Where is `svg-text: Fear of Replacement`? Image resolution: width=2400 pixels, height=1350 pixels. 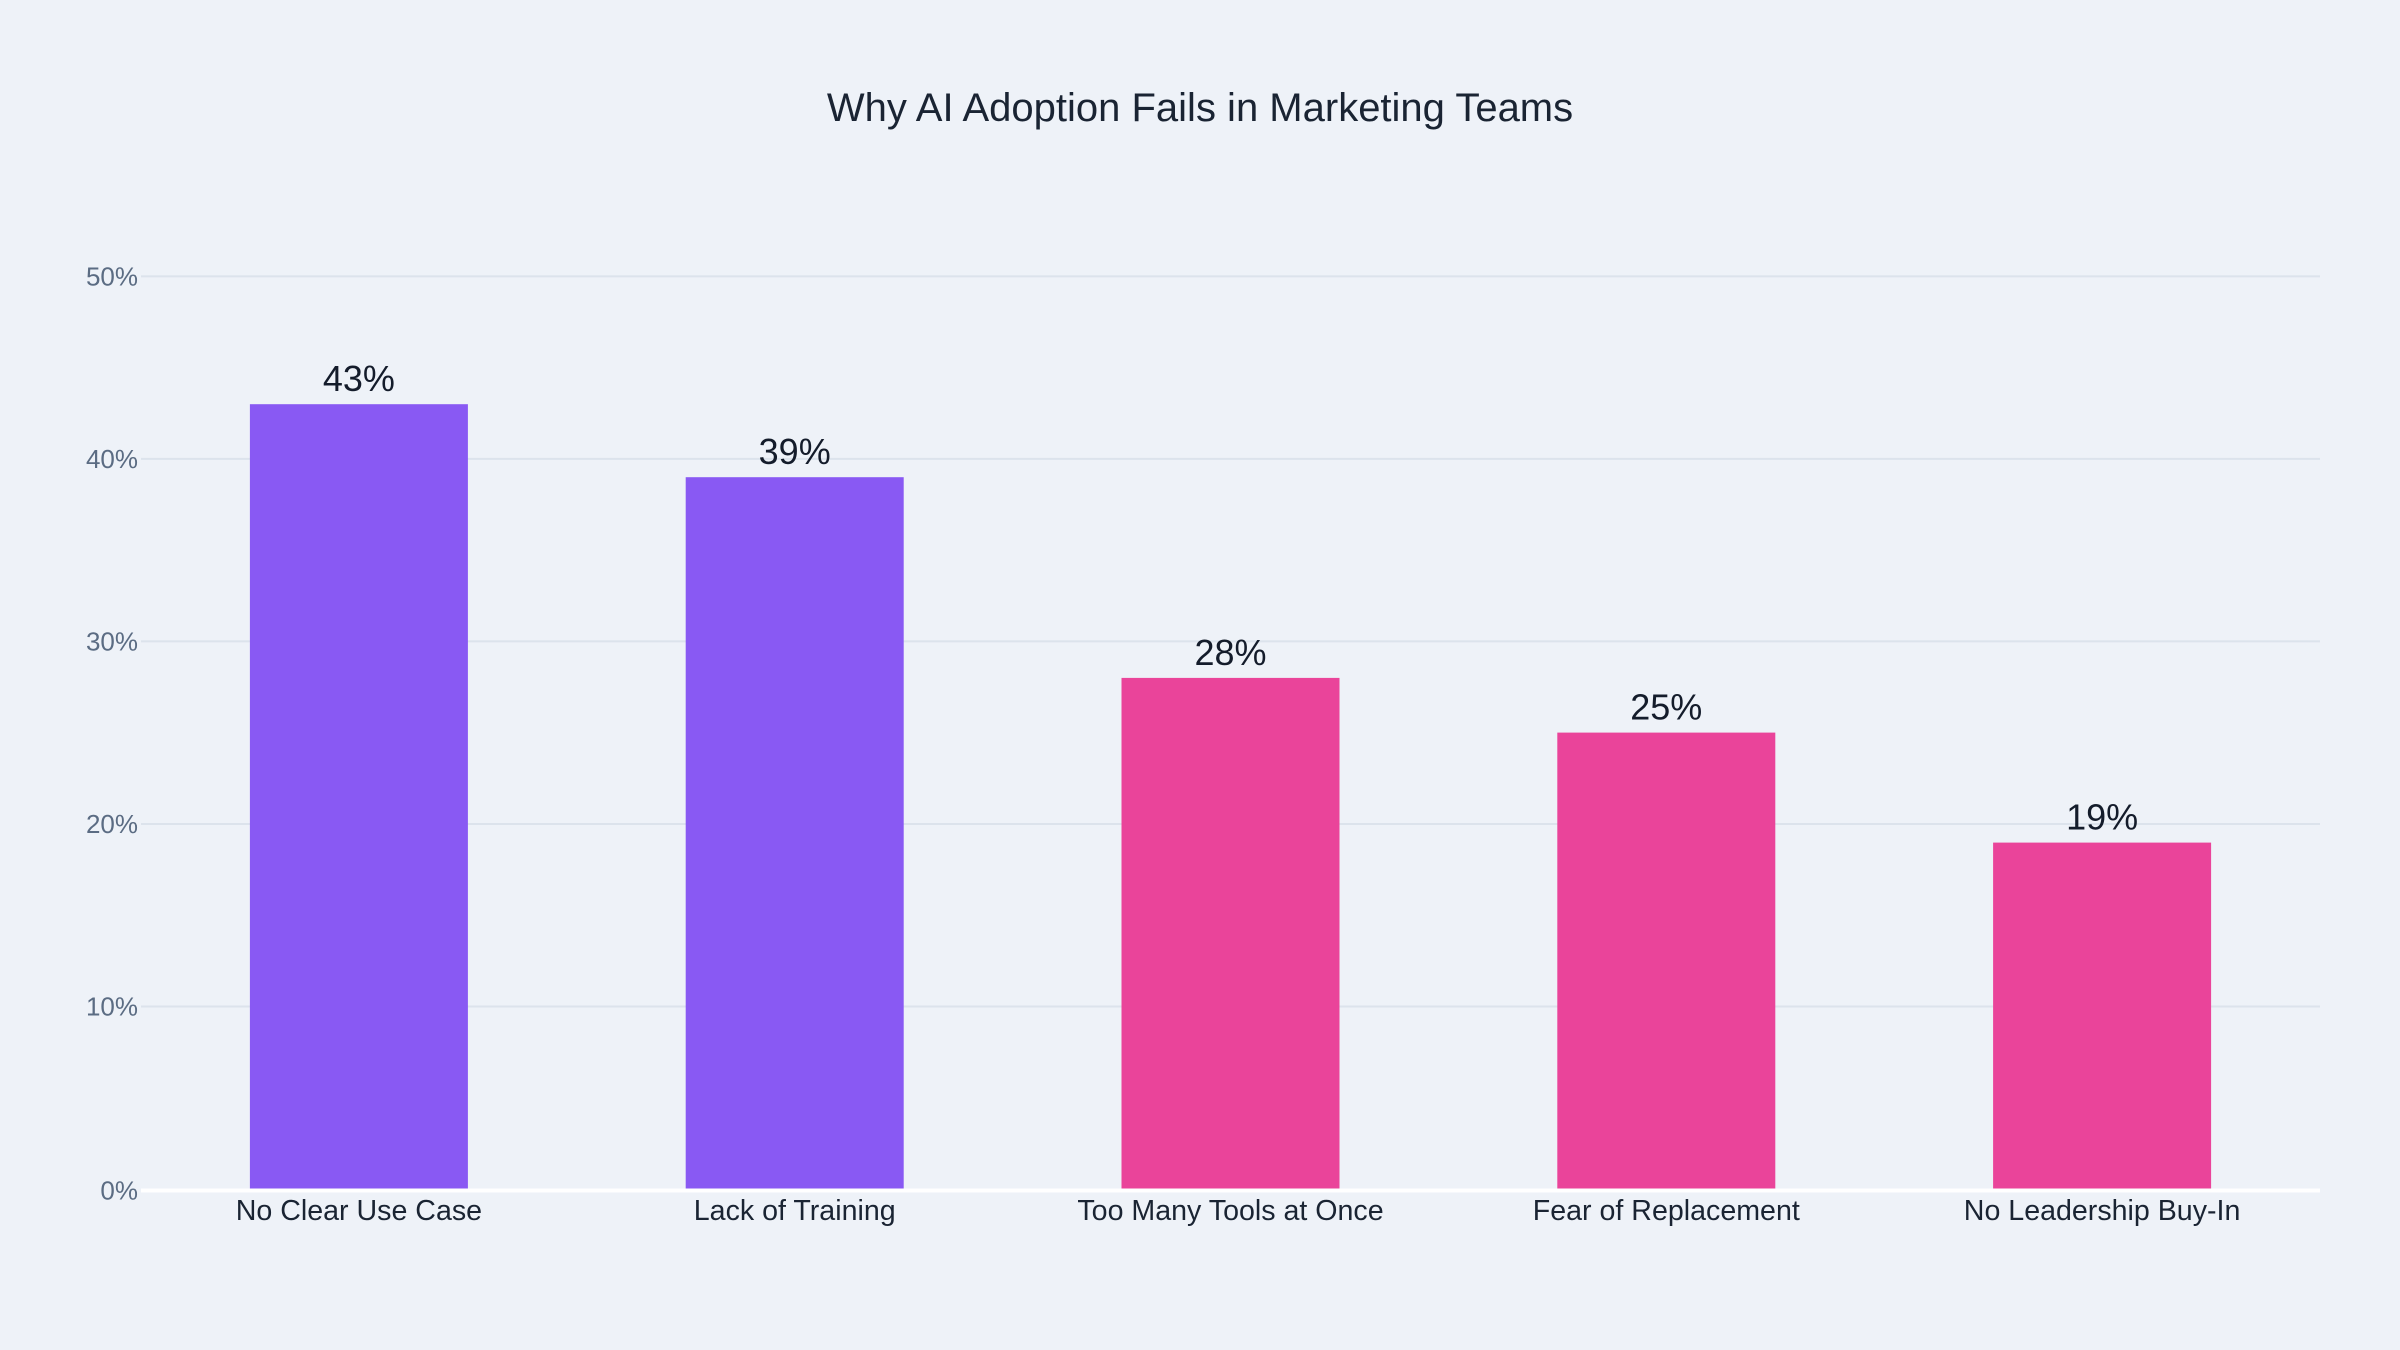 svg-text: Fear of Replacement is located at coordinates (1666, 1211).